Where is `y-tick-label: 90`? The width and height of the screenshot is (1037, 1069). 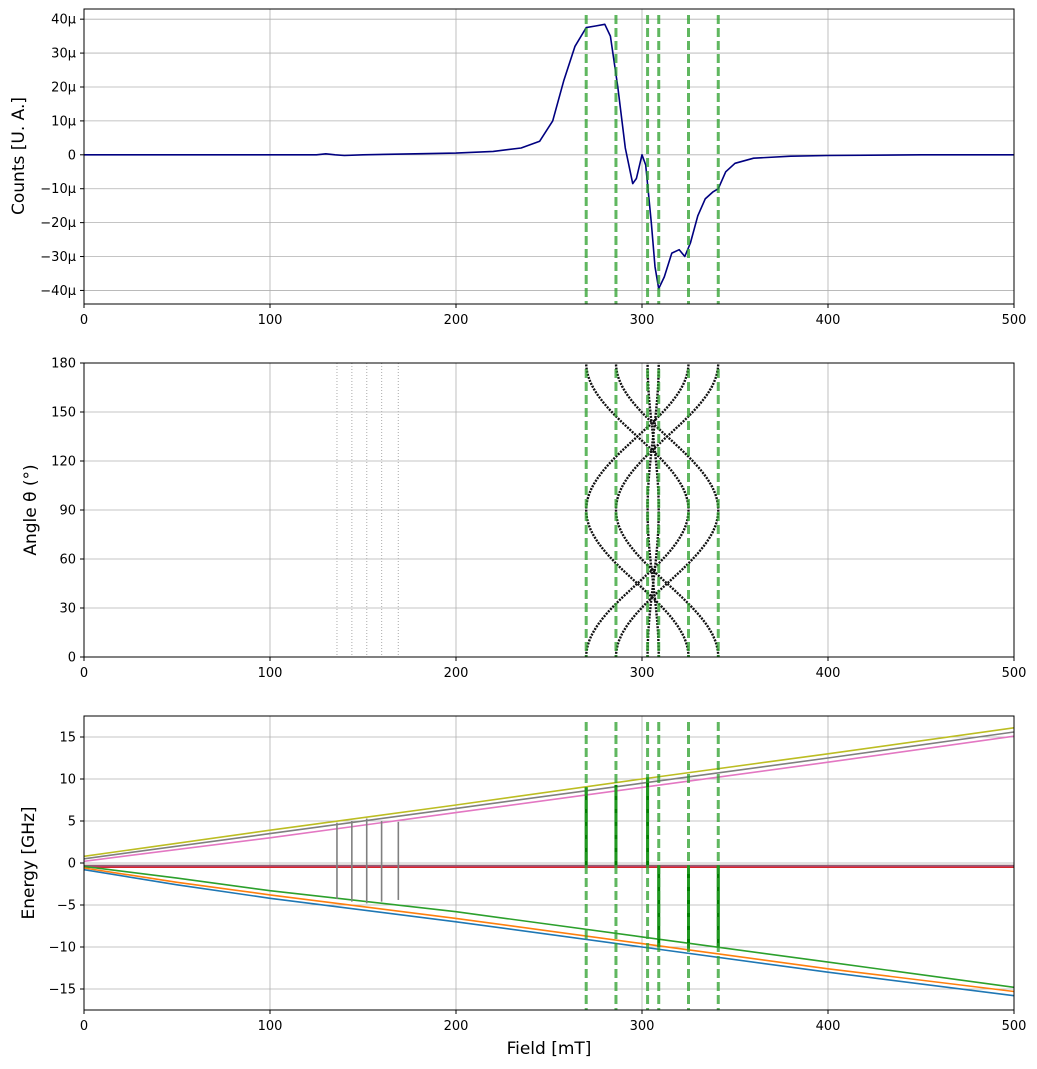 y-tick-label: 90 is located at coordinates (67, 511).